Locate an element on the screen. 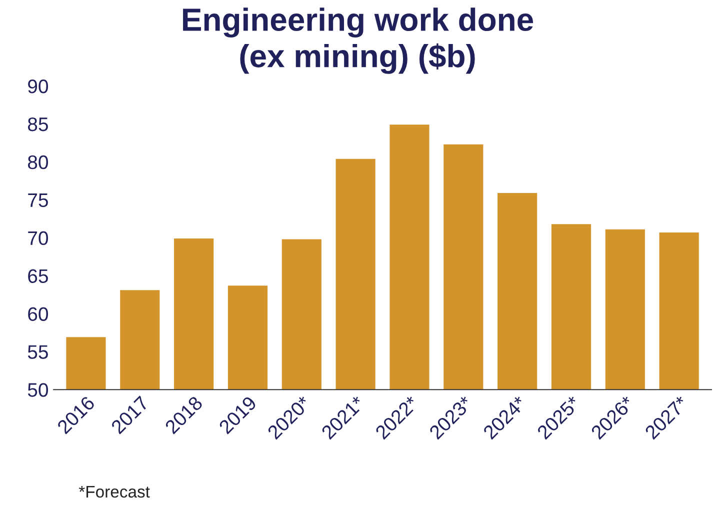 Image resolution: width=715 pixels, height=506 pixels. y-tick-label: 75 is located at coordinates (38, 201).